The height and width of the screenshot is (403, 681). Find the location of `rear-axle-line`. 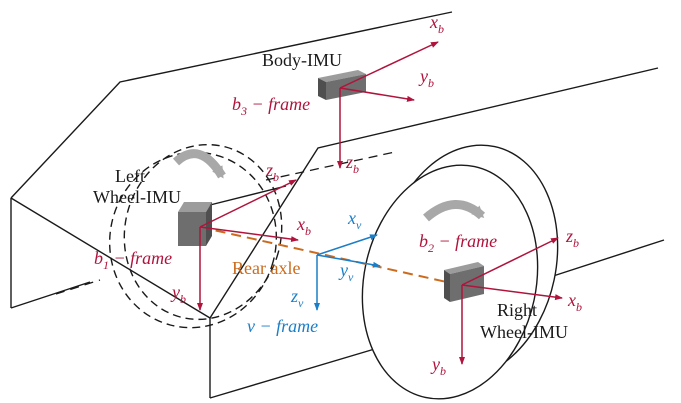

rear-axle-line is located at coordinates (330, 256).